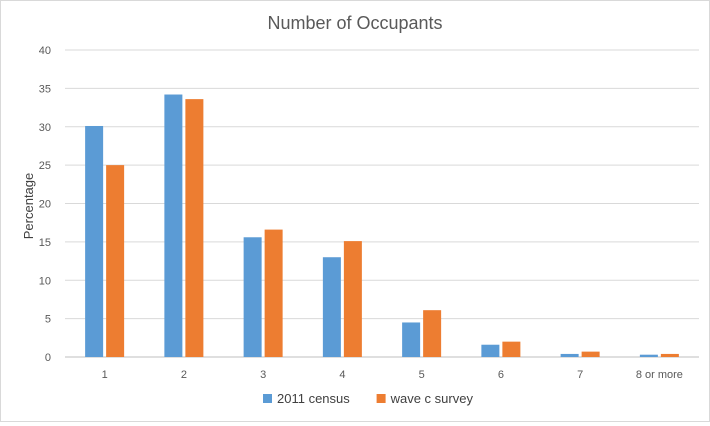 Image resolution: width=710 pixels, height=426 pixels. I want to click on x-tick-label: 6, so click(501, 375).